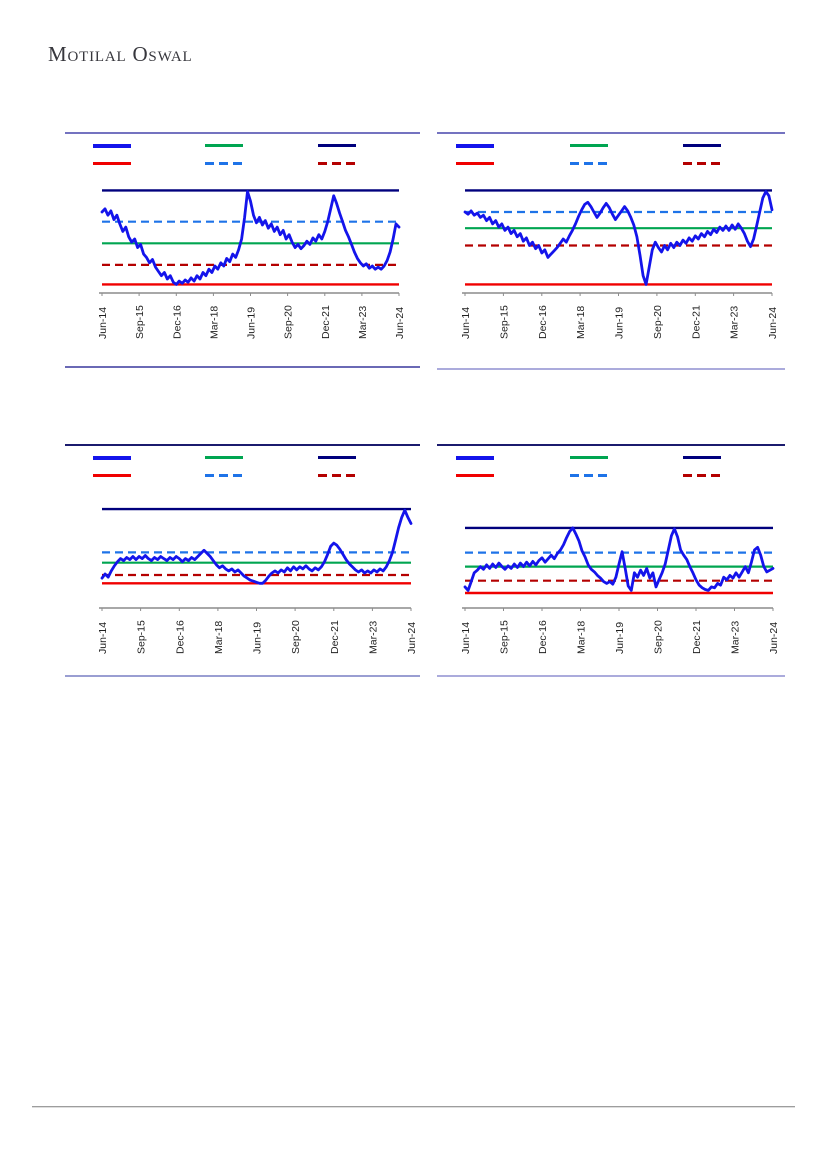 This screenshot has height=1169, width=827. I want to click on footer-divider, so click(413, 1107).